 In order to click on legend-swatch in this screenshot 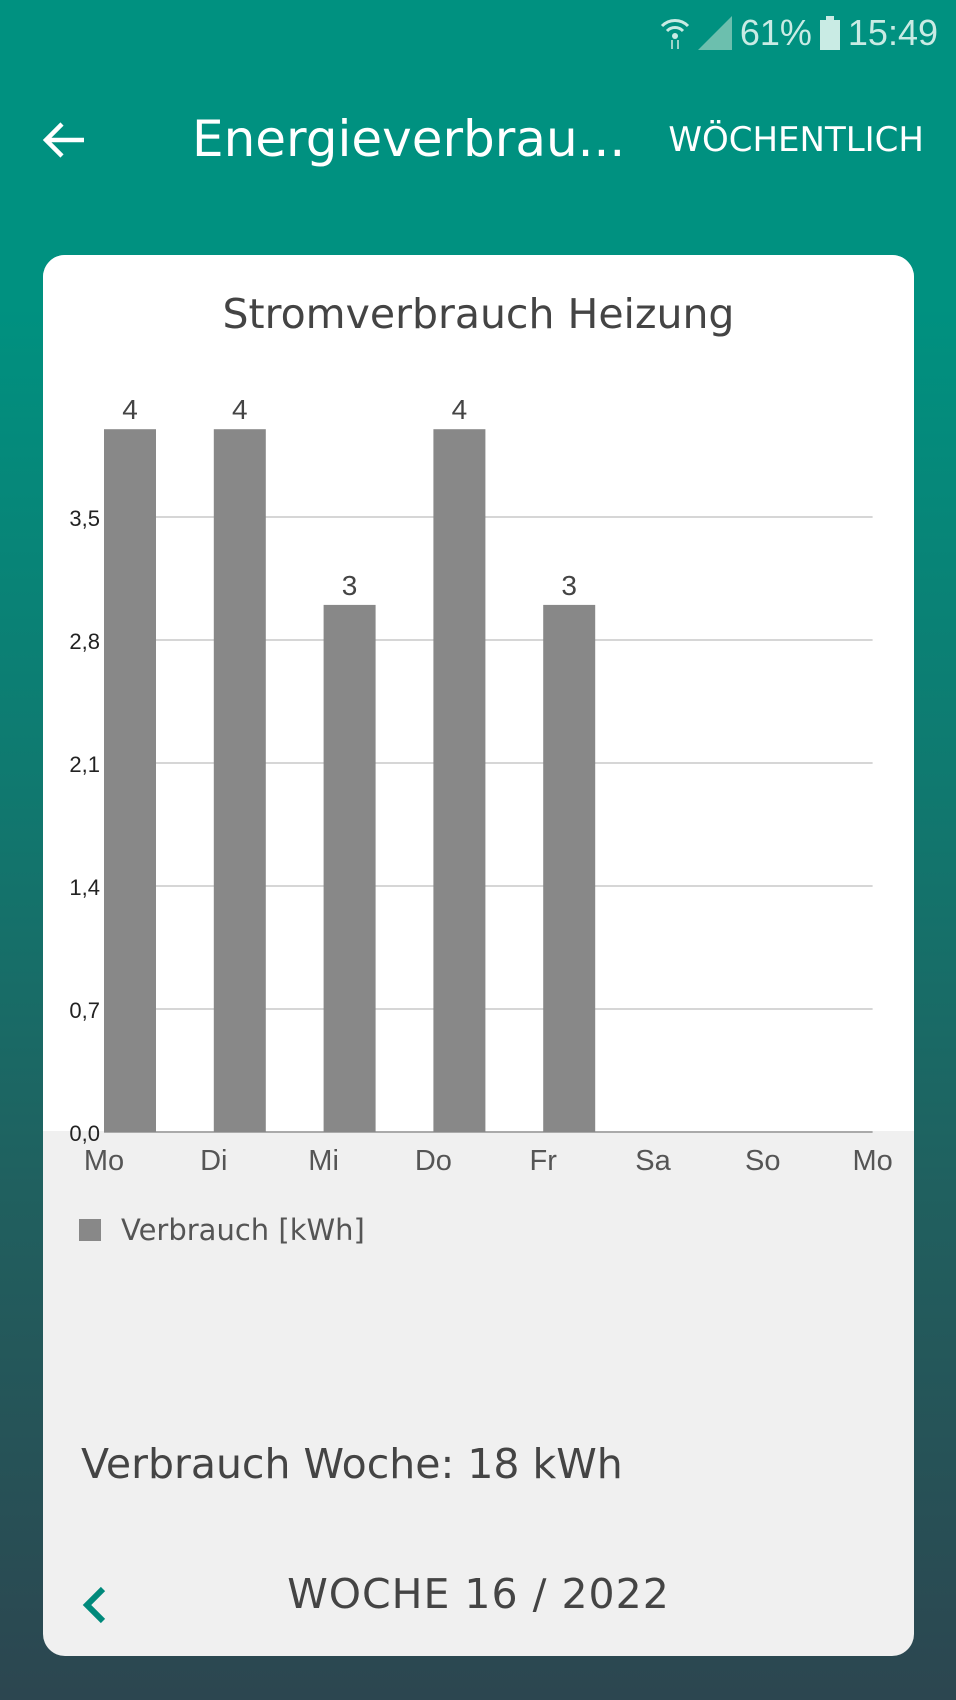, I will do `click(90, 1230)`.